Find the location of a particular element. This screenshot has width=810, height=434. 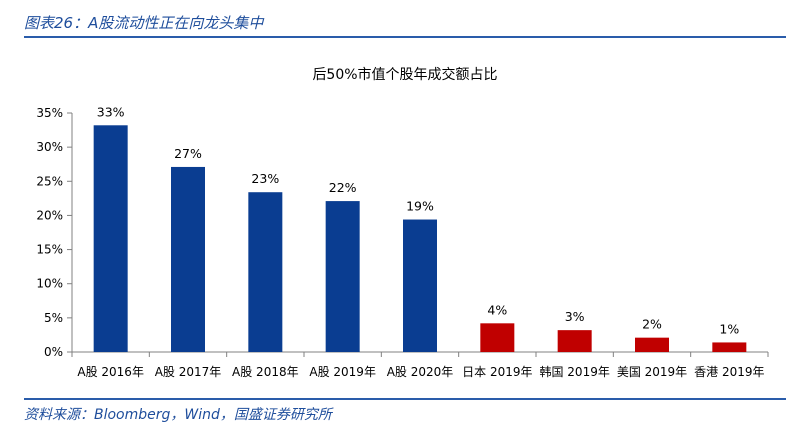

x-tick-label: A股 2018年 is located at coordinates (265, 372).